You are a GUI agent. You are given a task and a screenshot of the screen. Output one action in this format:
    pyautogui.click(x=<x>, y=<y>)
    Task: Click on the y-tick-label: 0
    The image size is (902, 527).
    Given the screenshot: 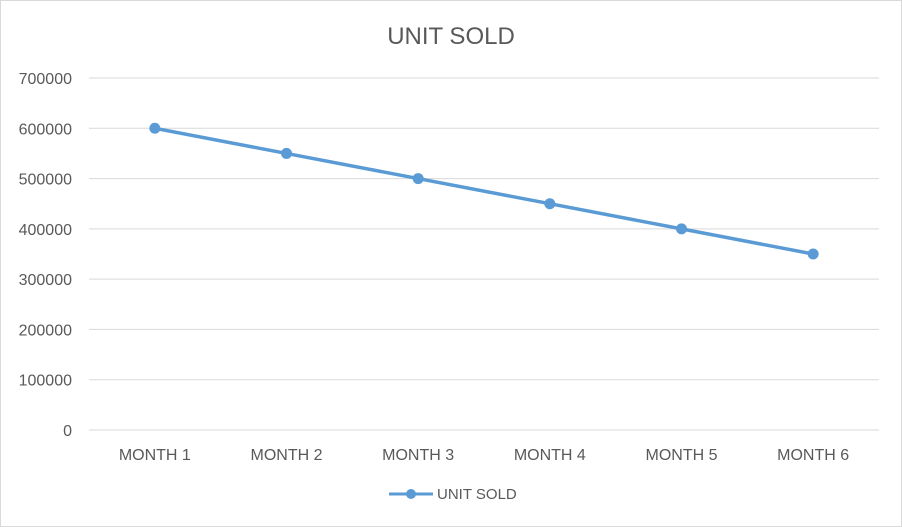 What is the action you would take?
    pyautogui.click(x=67, y=431)
    